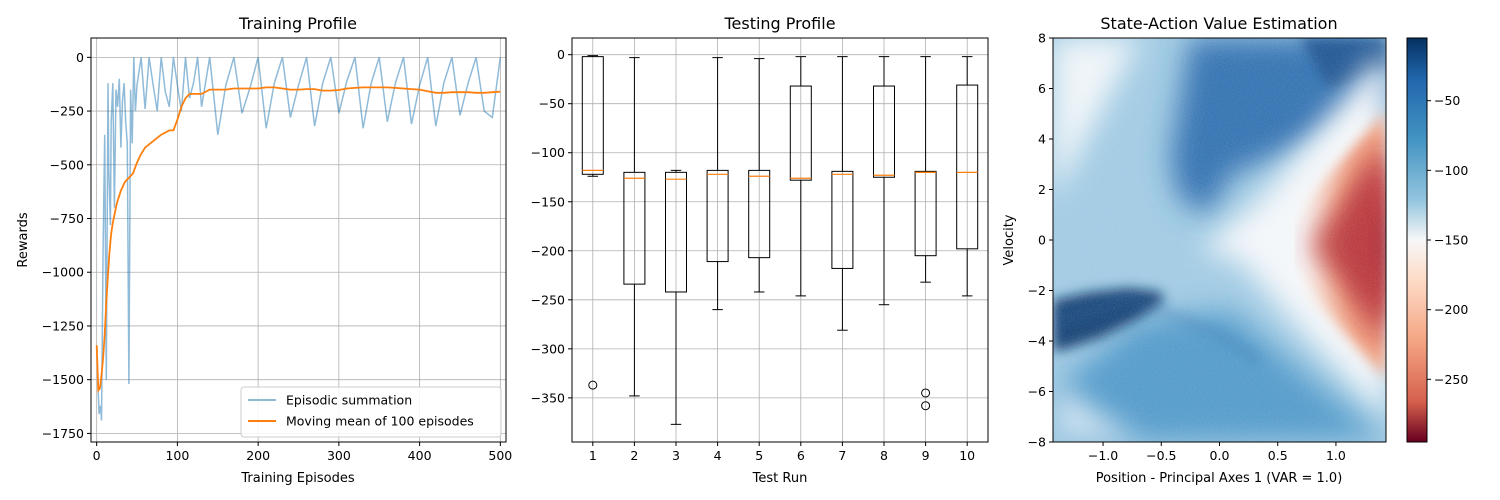 The height and width of the screenshot is (500, 1500). What do you see at coordinates (779, 23) in the screenshot?
I see `testing-title: Testing Profile` at bounding box center [779, 23].